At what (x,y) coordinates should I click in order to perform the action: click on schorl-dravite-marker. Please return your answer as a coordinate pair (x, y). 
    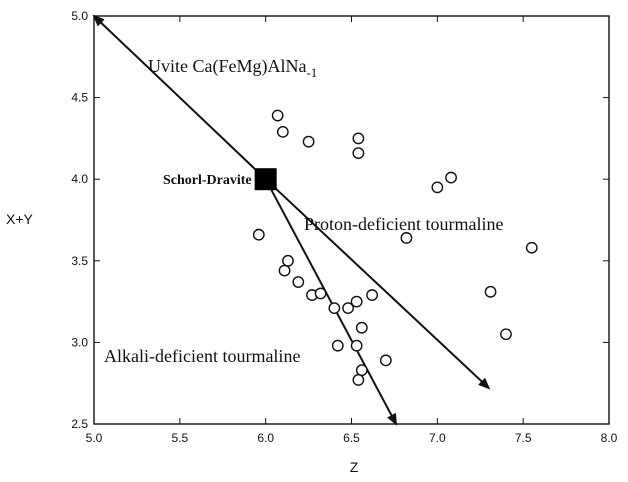
    Looking at the image, I should click on (265, 179).